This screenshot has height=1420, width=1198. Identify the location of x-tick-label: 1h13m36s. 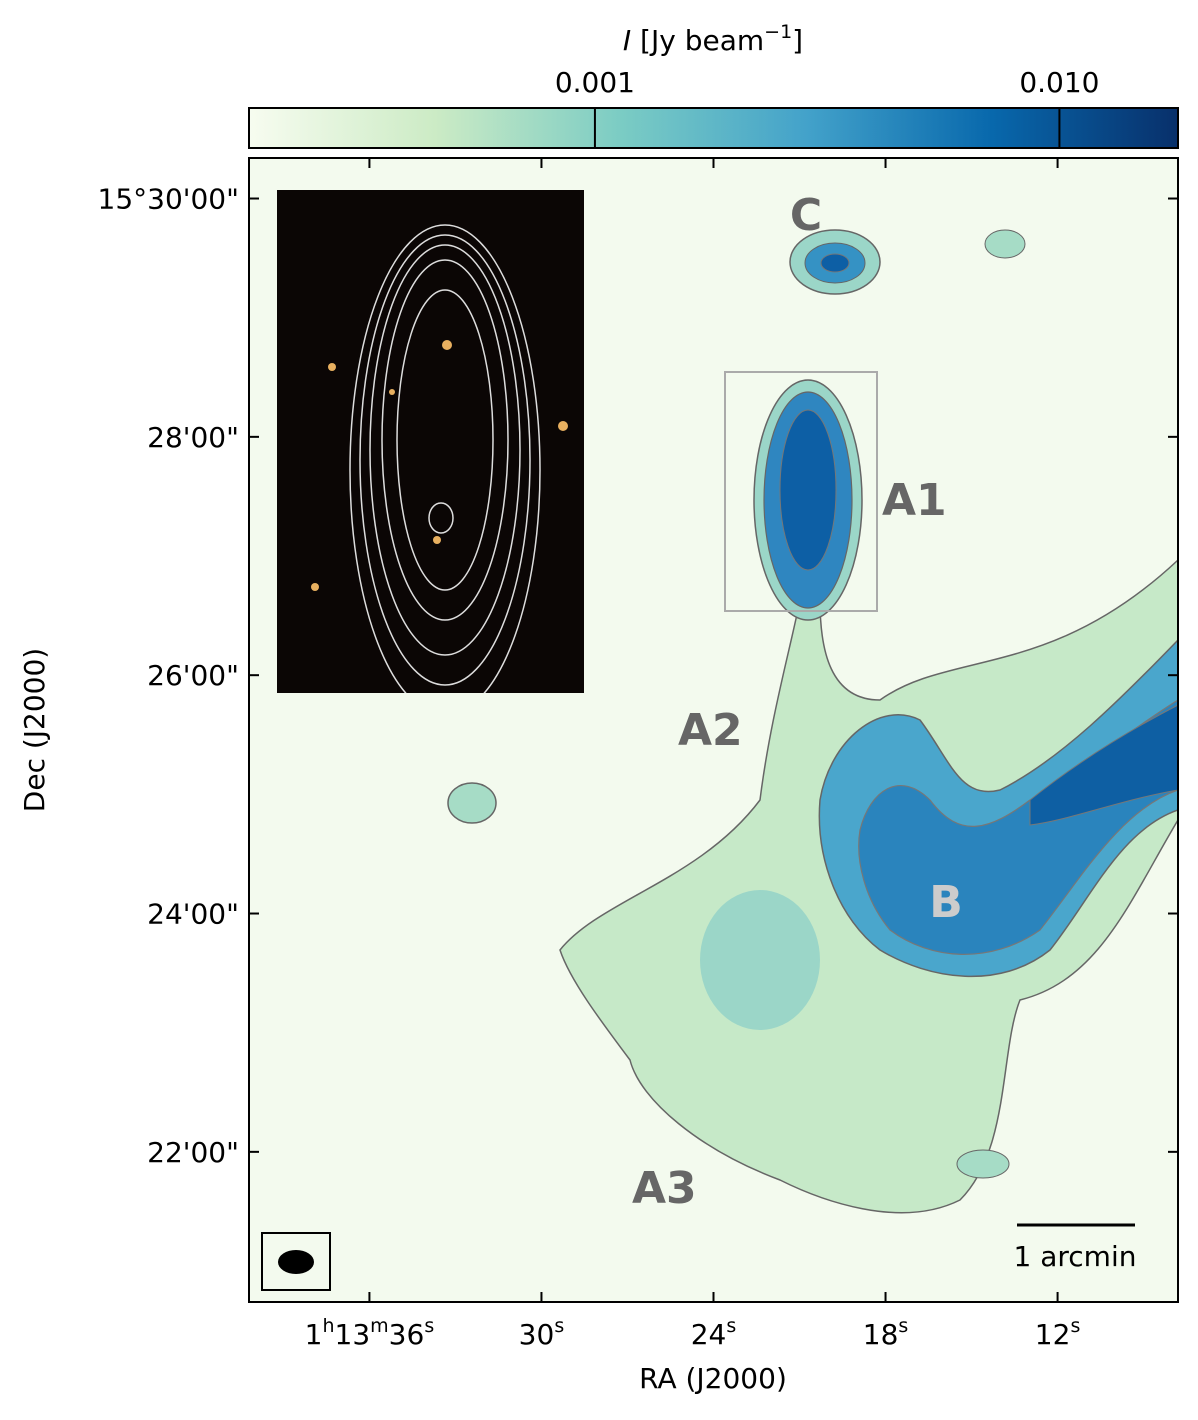
(370, 1333).